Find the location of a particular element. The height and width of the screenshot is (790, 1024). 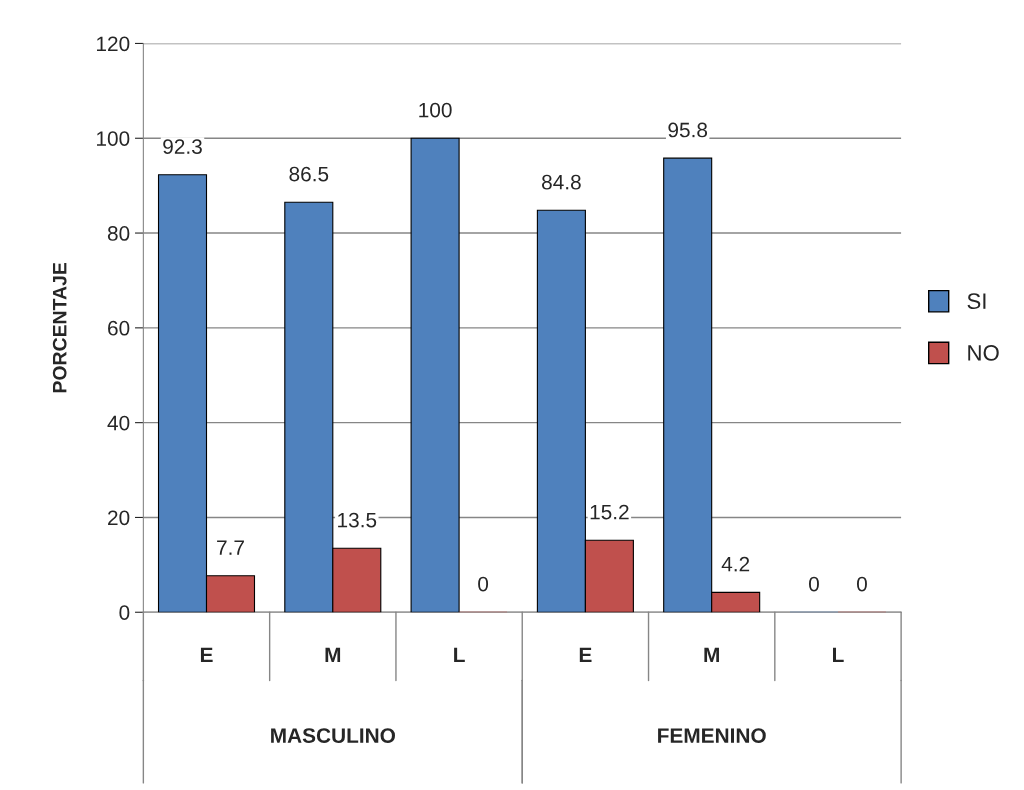

y-tick-label: 80 is located at coordinates (118, 233).